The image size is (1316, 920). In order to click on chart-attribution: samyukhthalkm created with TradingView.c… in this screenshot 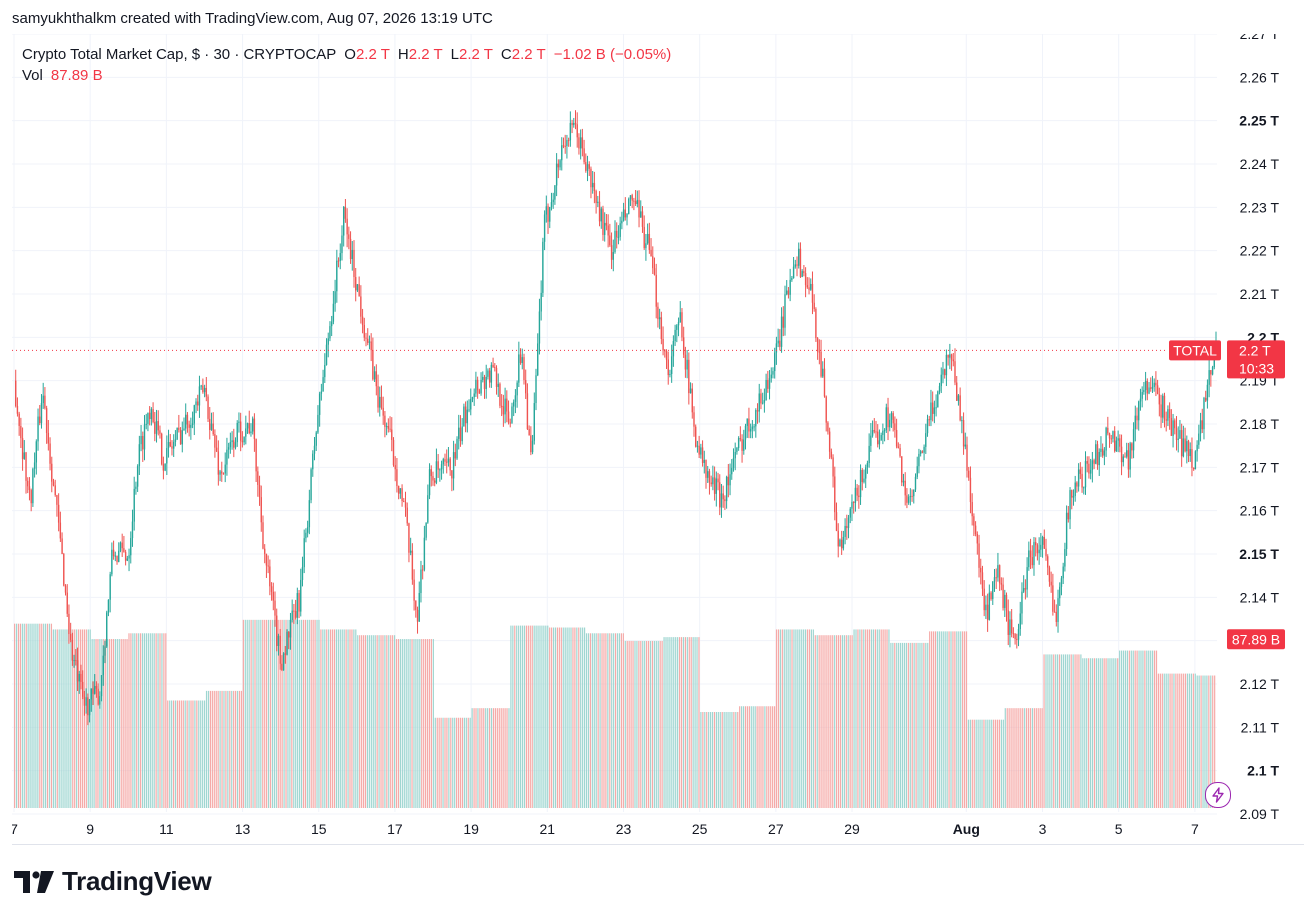, I will do `click(252, 18)`.